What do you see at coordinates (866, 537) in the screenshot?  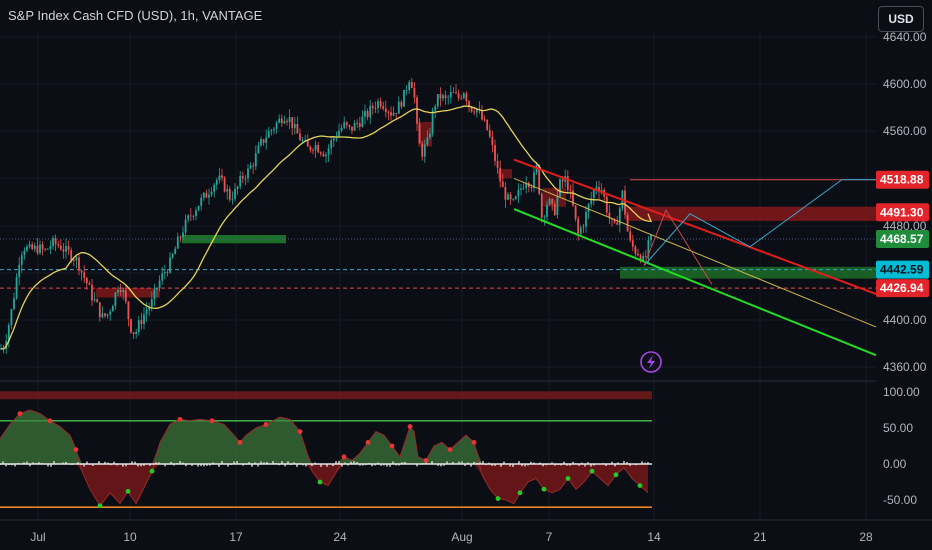 I see `time-tick-label: 28` at bounding box center [866, 537].